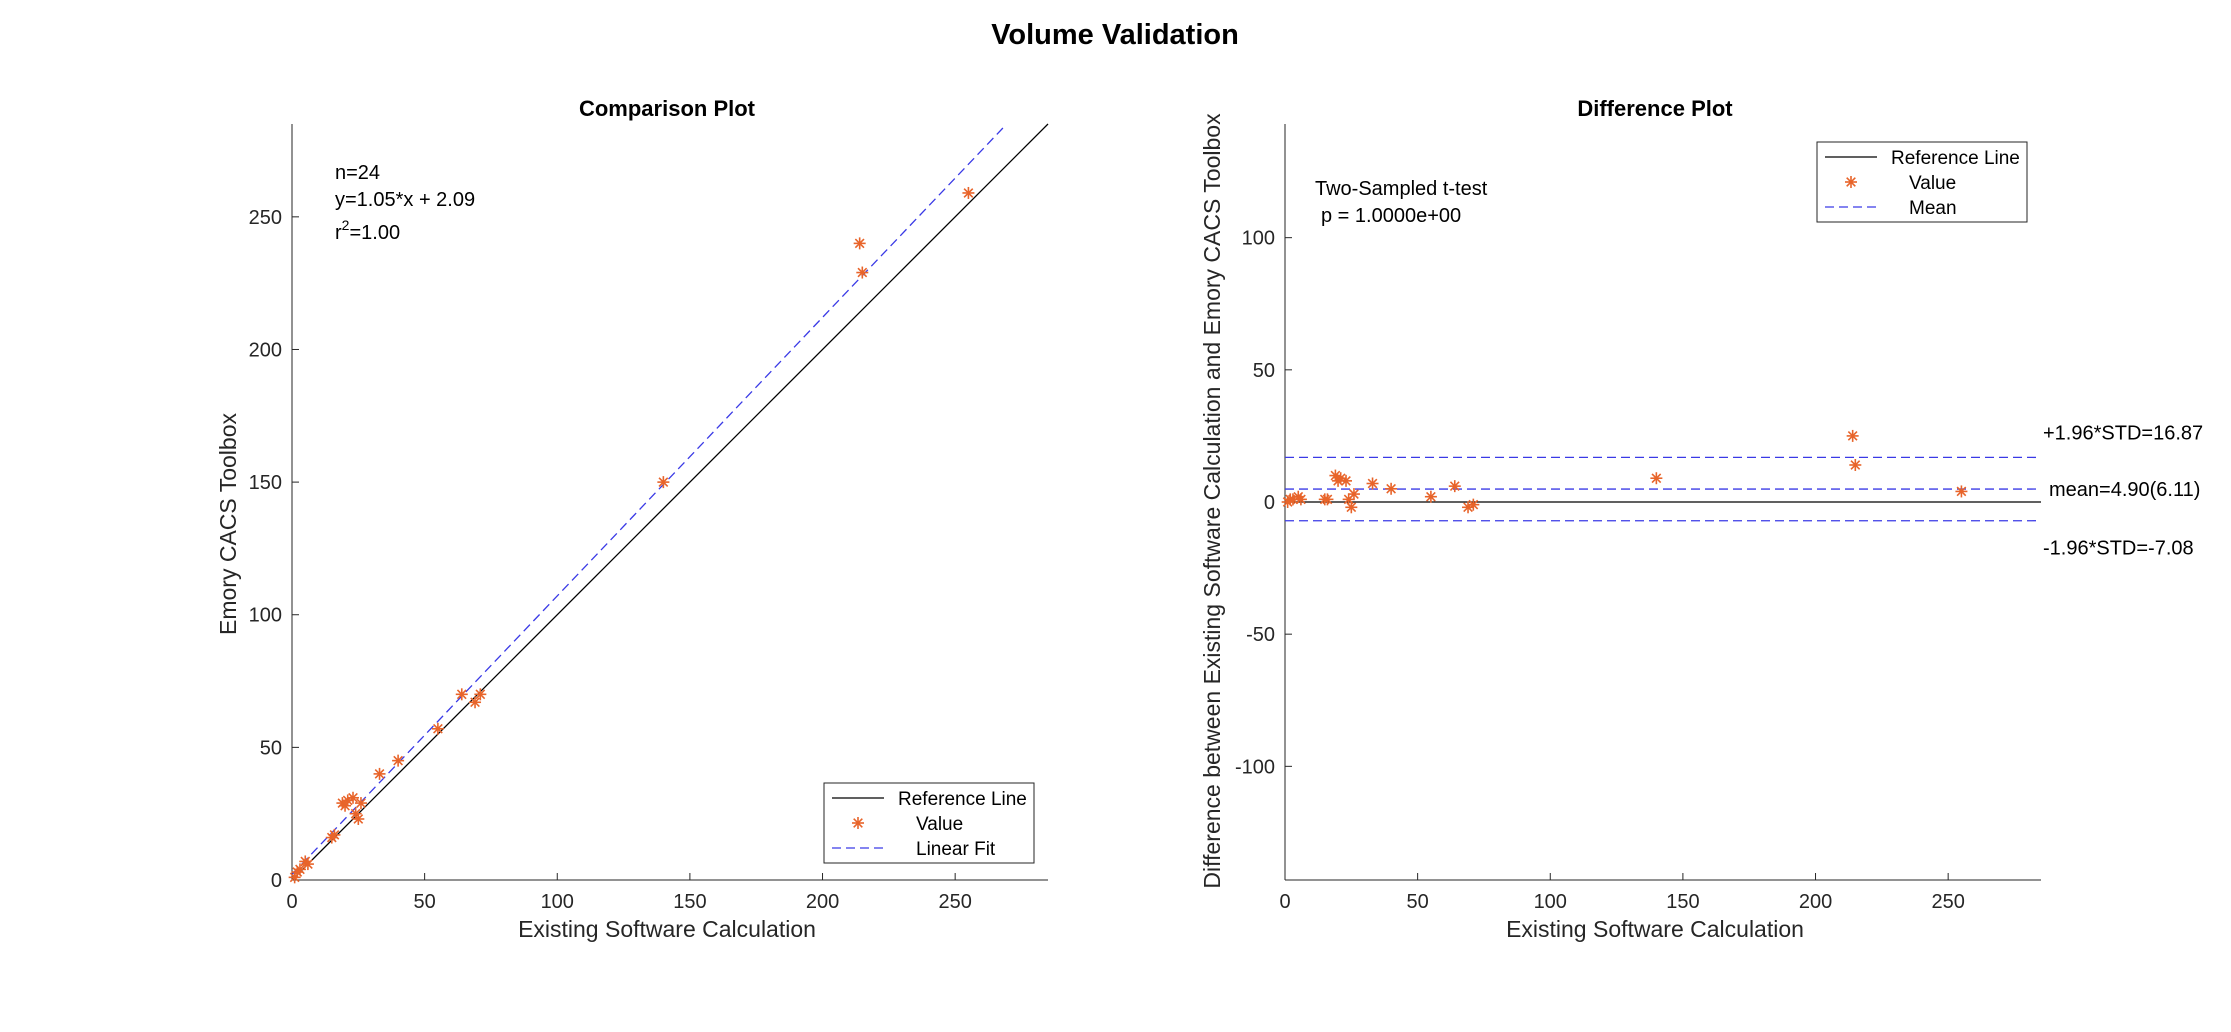 This screenshot has height=1032, width=2231. I want to click on upper-limit-label: +1.96*STD=16.87, so click(2123, 433).